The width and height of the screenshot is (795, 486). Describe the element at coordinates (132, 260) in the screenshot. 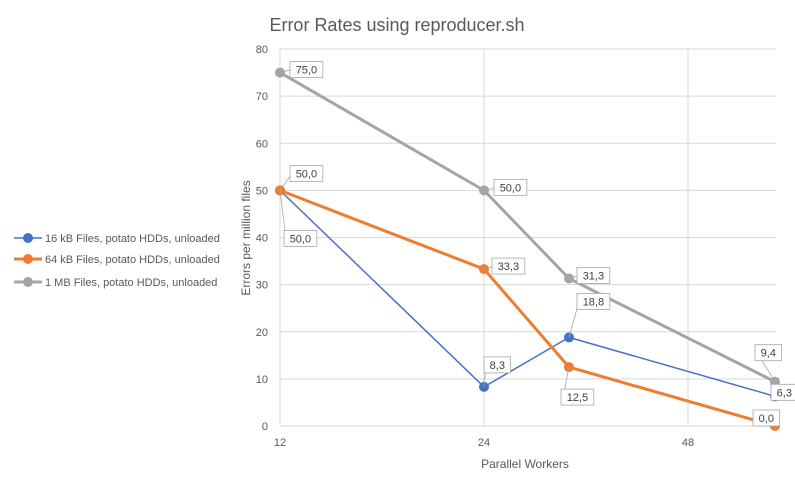

I see `legend-label: 64 kB Files, potato HDDs, unloaded` at that location.